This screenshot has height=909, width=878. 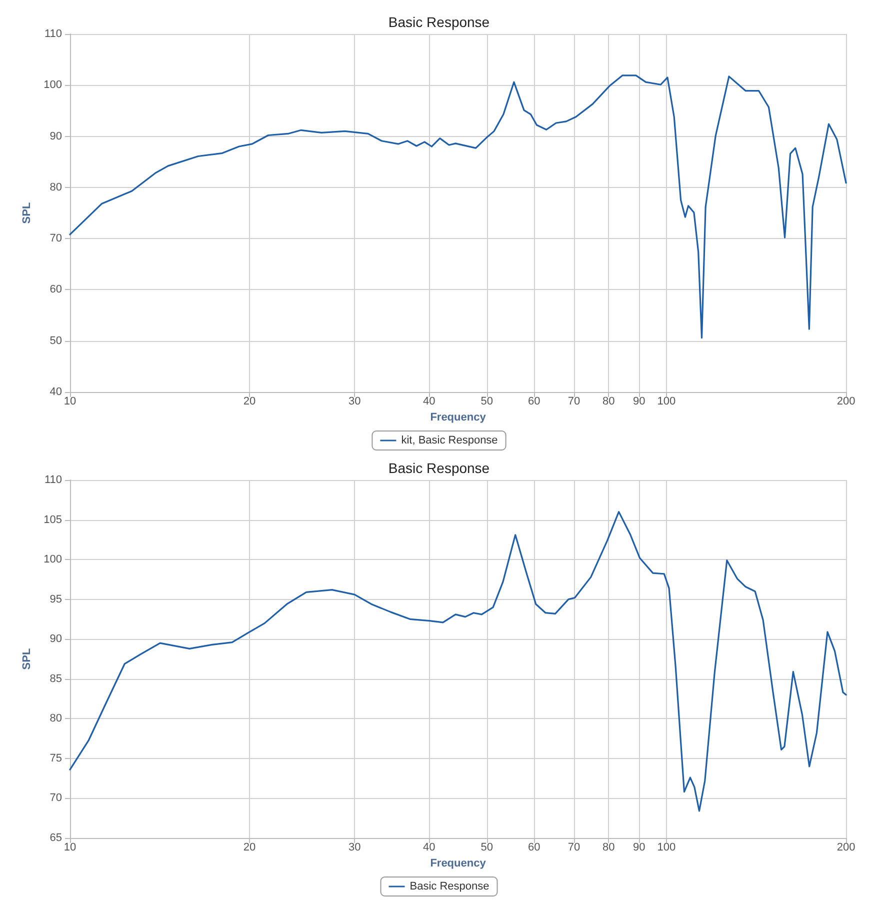 I want to click on y-tick-label: 85, so click(x=56, y=678).